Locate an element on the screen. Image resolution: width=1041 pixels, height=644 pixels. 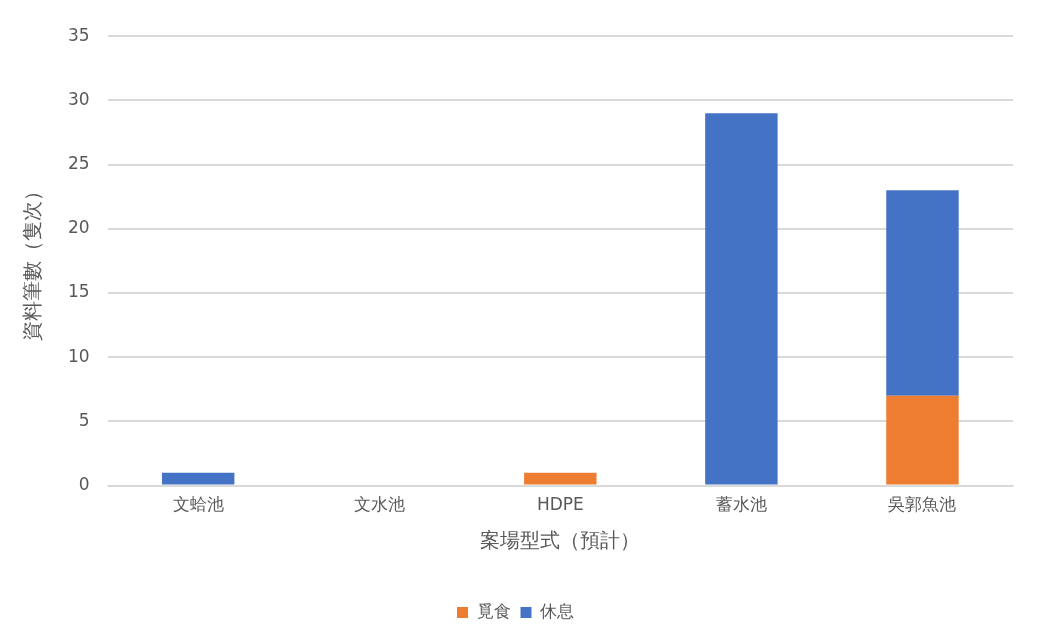
x-tick-label: 文水池 is located at coordinates (379, 504).